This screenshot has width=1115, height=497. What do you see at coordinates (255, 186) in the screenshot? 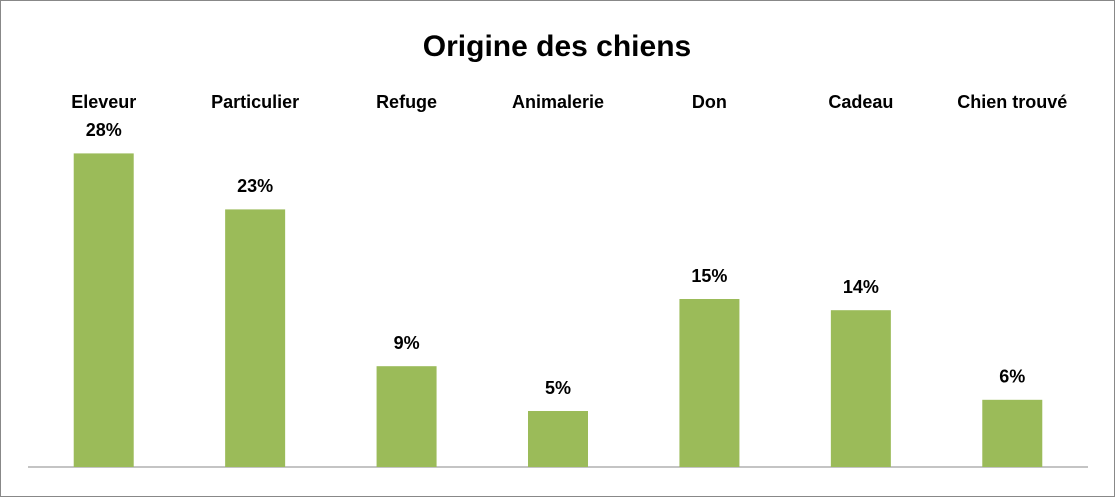
I see `value-label: 23%` at bounding box center [255, 186].